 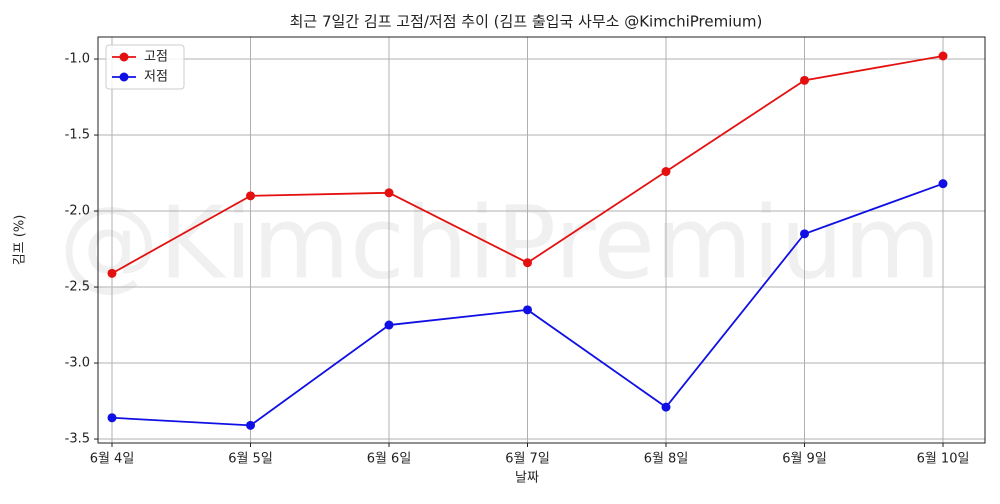 What do you see at coordinates (250, 459) in the screenshot?
I see `x-tick-label: 6월 5일` at bounding box center [250, 459].